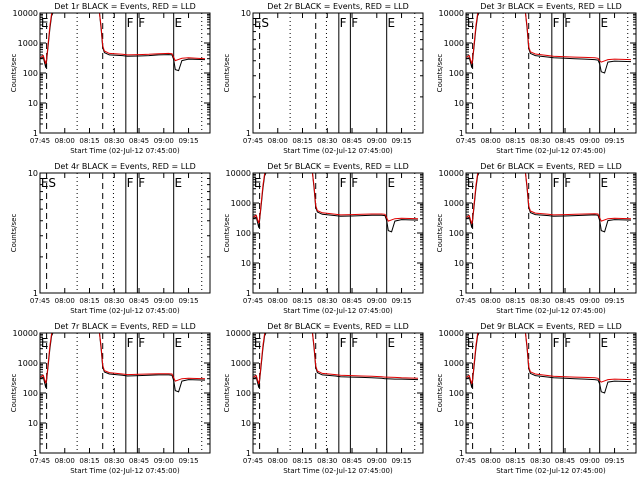 The height and width of the screenshot is (480, 640). Describe the element at coordinates (338, 166) in the screenshot. I see `panel-title: Det 5r BLACK = Events, RED = LLD` at that location.